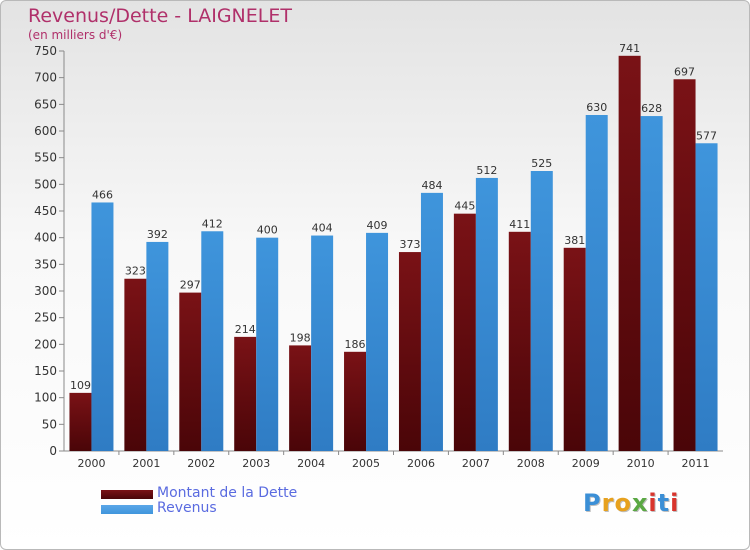 This screenshot has height=550, width=750. I want to click on data-label: 577, so click(706, 135).